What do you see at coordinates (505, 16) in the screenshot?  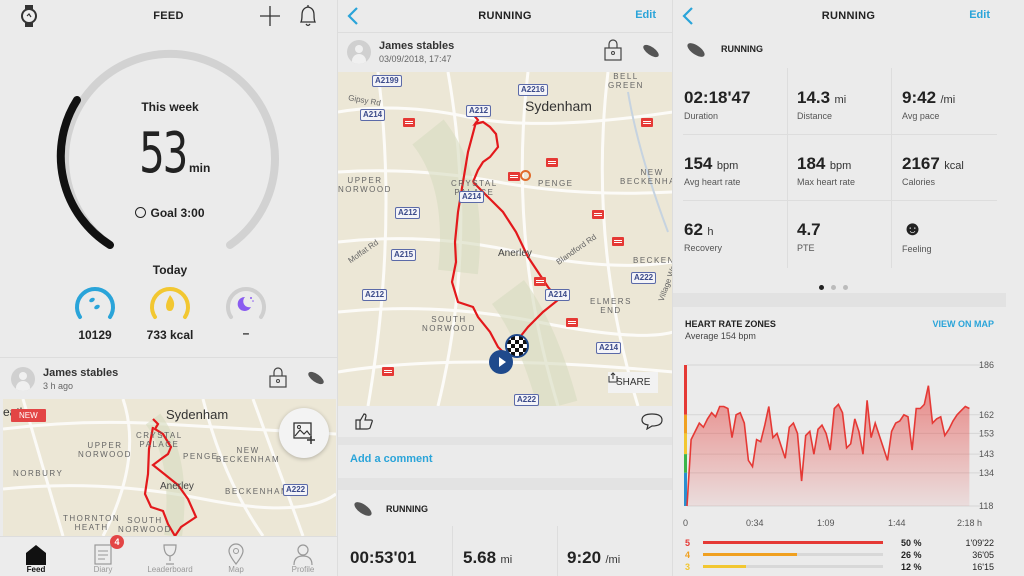 I see `detail-header: RUNNING` at bounding box center [505, 16].